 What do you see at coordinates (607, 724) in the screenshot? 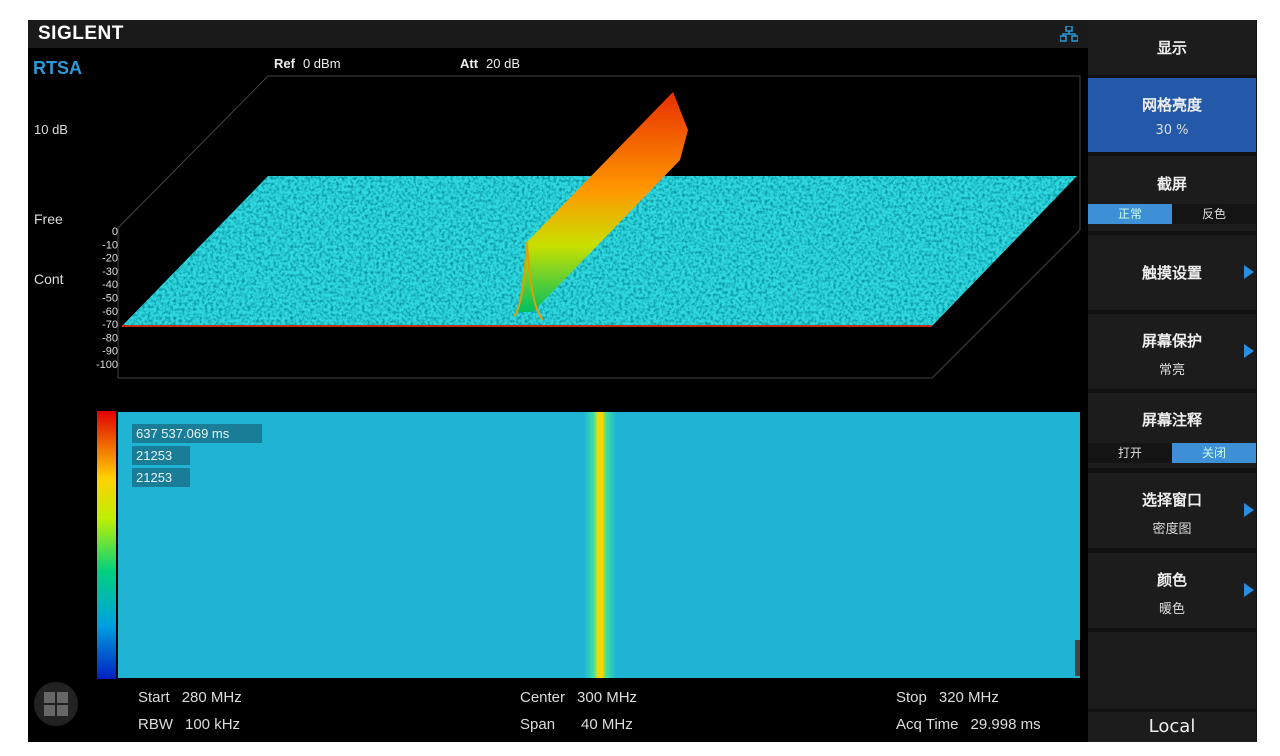
I see `span-value: 40 MHz` at bounding box center [607, 724].